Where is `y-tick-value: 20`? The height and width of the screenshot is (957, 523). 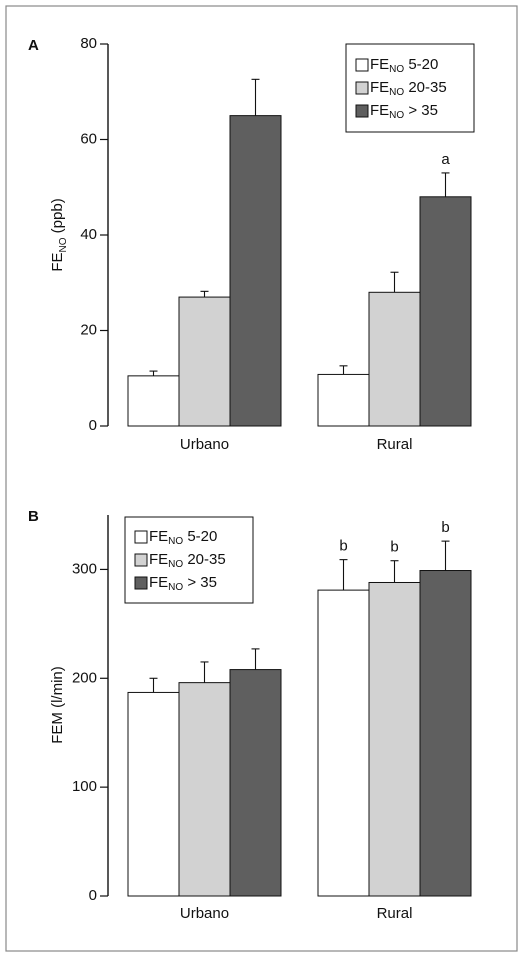 y-tick-value: 20 is located at coordinates (88, 329).